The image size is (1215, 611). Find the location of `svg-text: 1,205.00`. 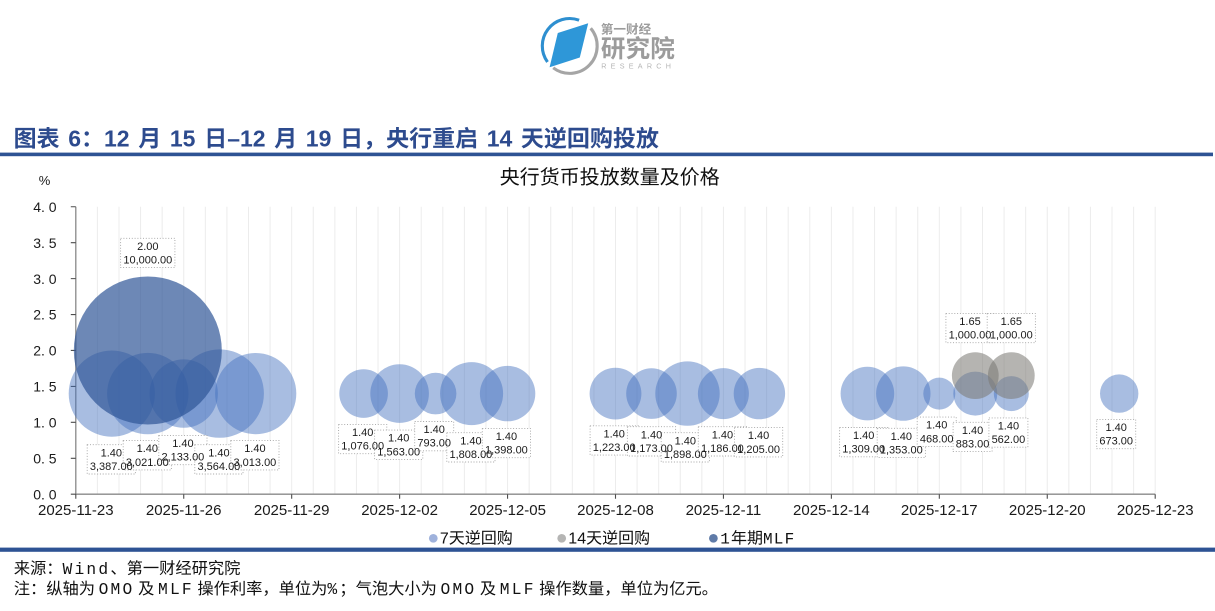

svg-text: 1,205.00 is located at coordinates (758, 450).